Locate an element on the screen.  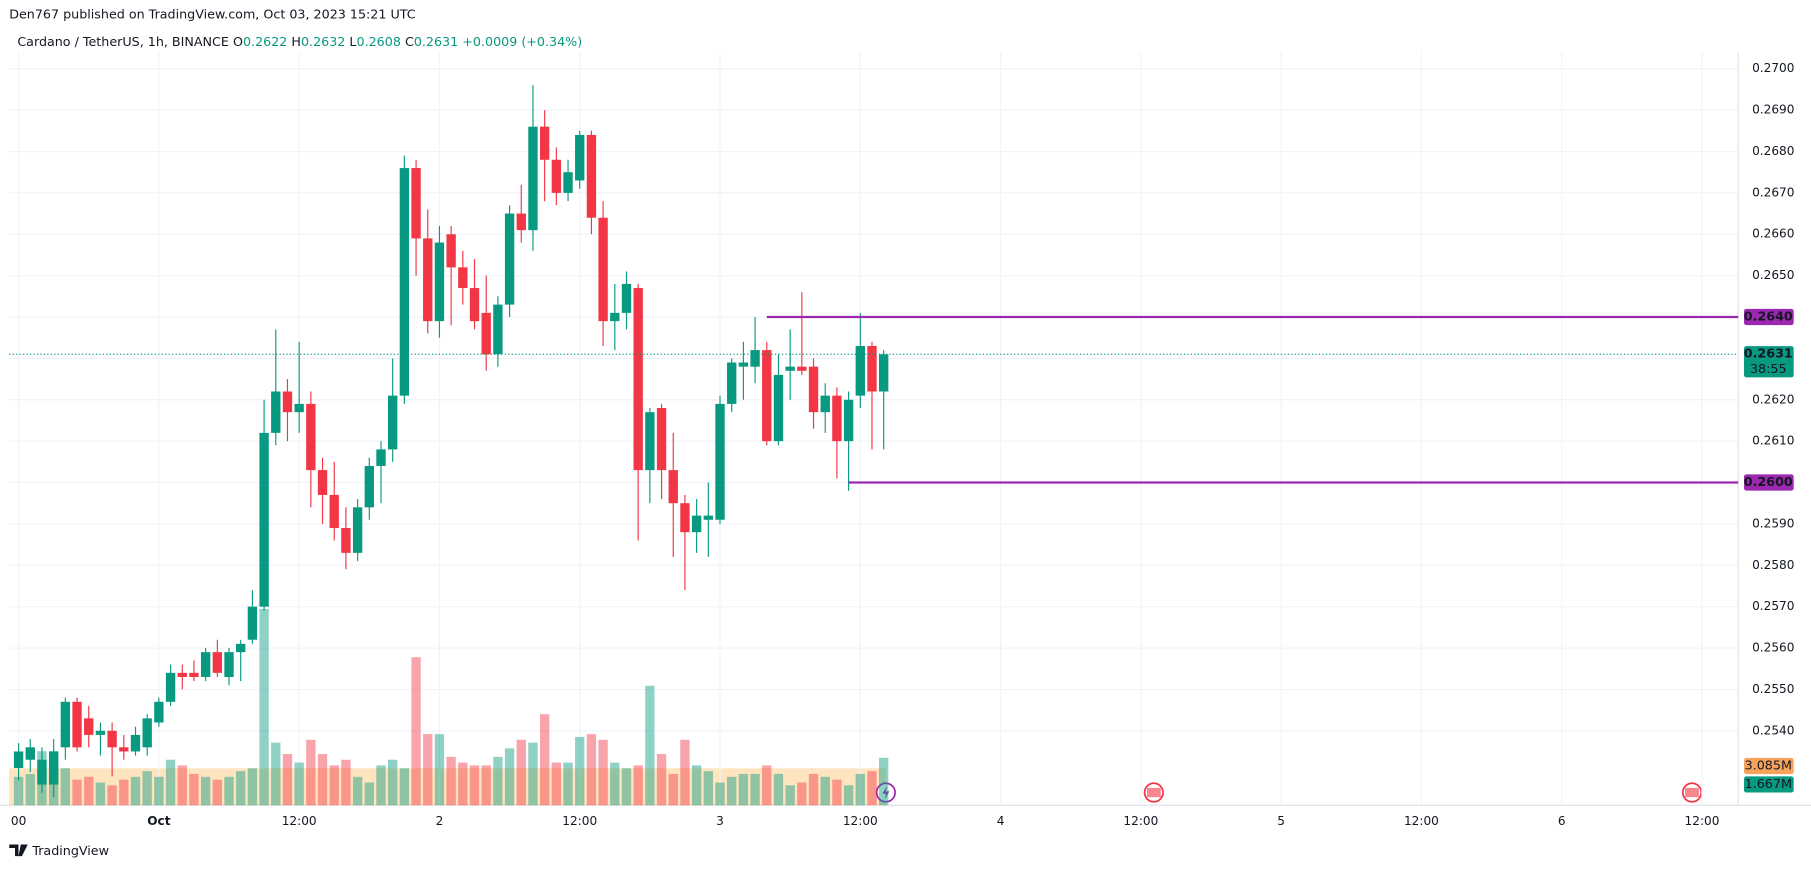
symbol: Cardano / TetherUS, 1h, BINANCE is located at coordinates (123, 40).